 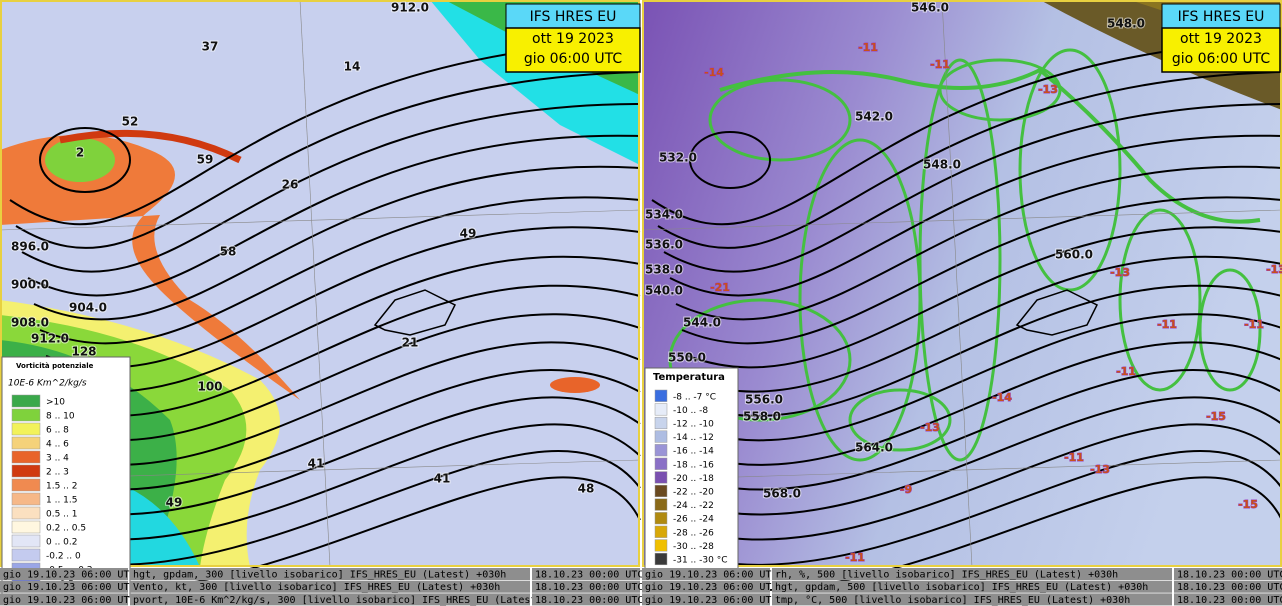 What do you see at coordinates (689, 377) in the screenshot?
I see `legend-title: Temperatura` at bounding box center [689, 377].